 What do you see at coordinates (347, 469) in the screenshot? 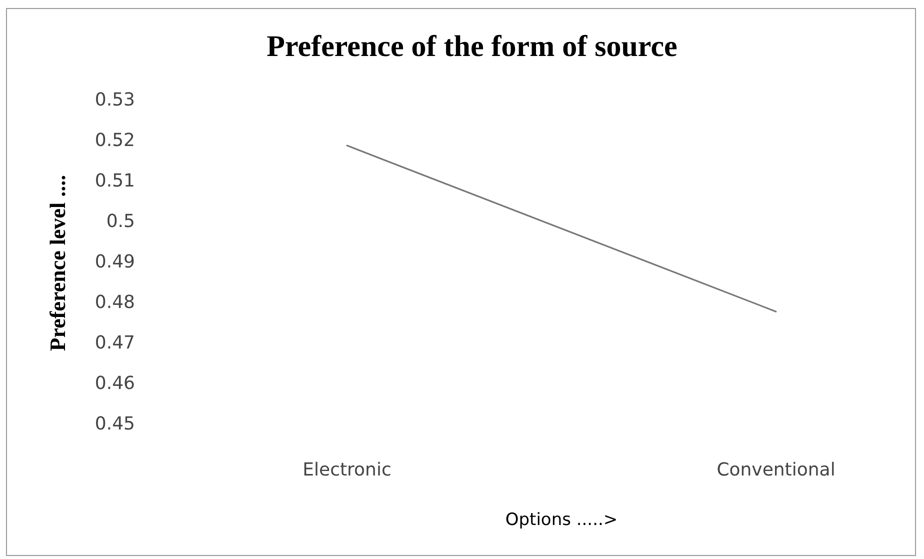
I see `x-tick-label: Electronic` at bounding box center [347, 469].